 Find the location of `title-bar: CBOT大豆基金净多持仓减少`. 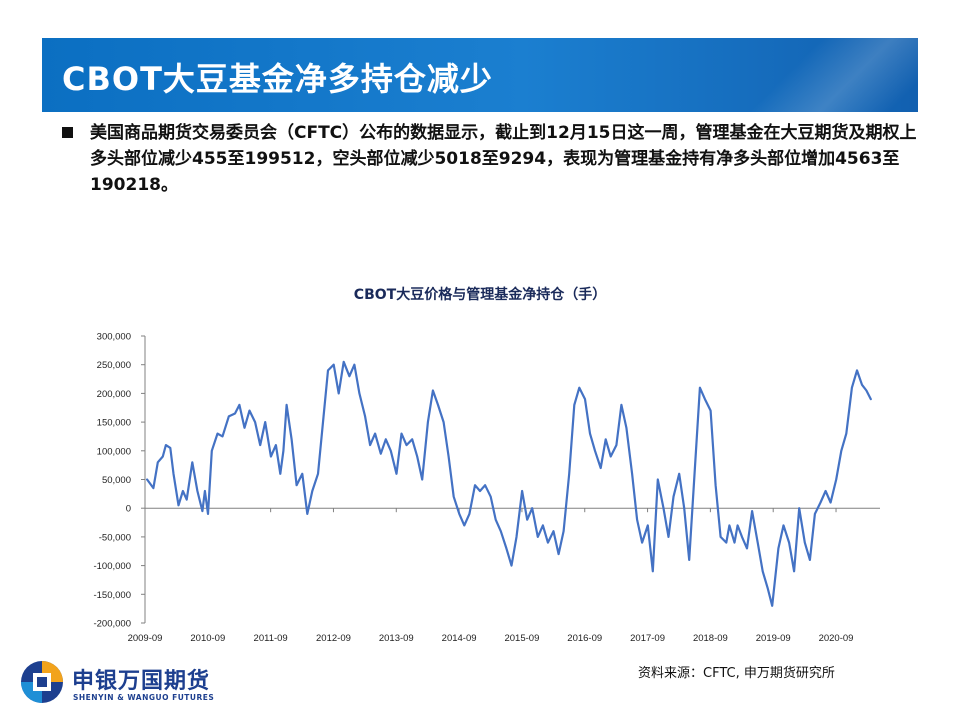

title-bar: CBOT大豆基金净多持仓减少 is located at coordinates (480, 75).